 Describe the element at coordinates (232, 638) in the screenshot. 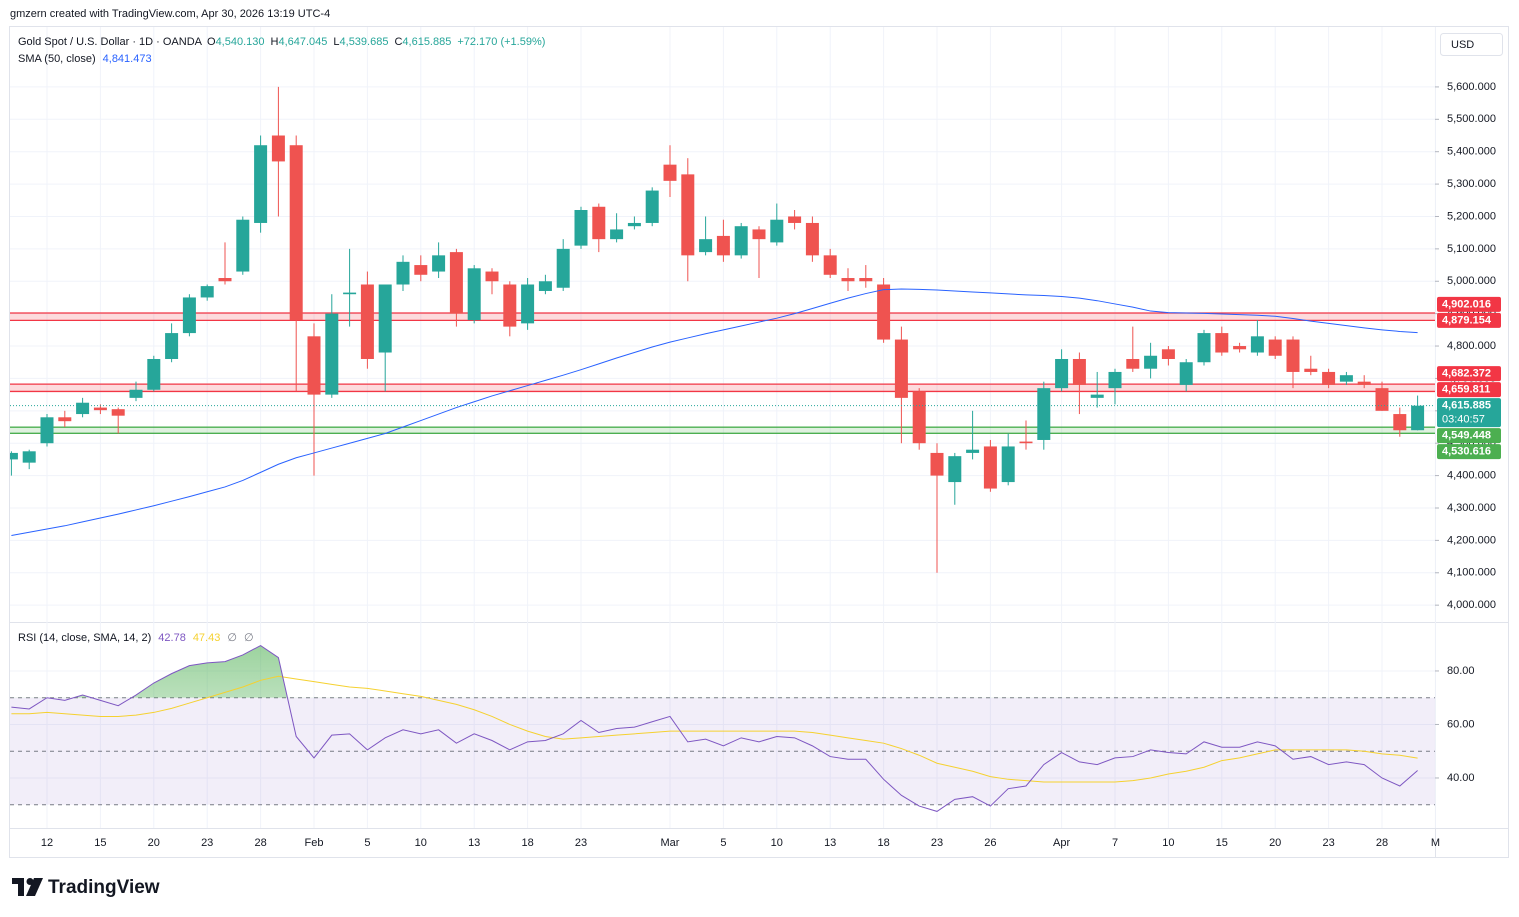

I see `rsi-extra: ∅` at that location.